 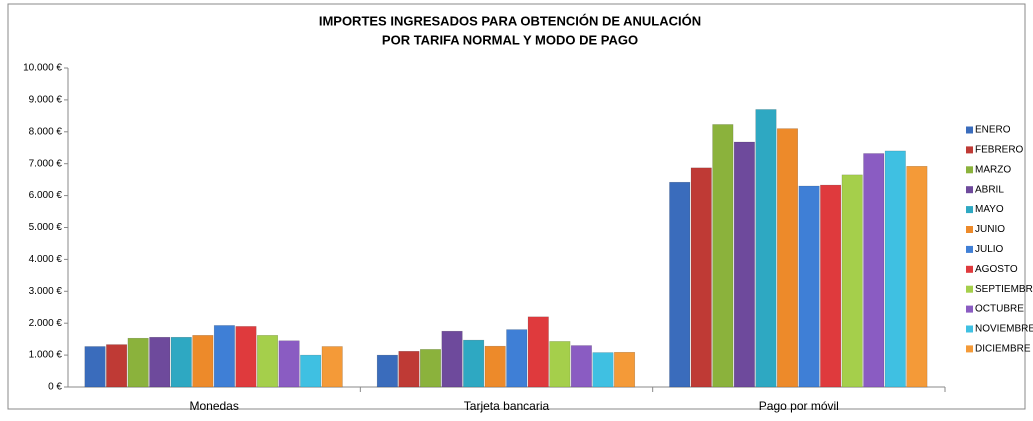 What do you see at coordinates (55, 387) in the screenshot?
I see `y-tick-label: 0 €` at bounding box center [55, 387].